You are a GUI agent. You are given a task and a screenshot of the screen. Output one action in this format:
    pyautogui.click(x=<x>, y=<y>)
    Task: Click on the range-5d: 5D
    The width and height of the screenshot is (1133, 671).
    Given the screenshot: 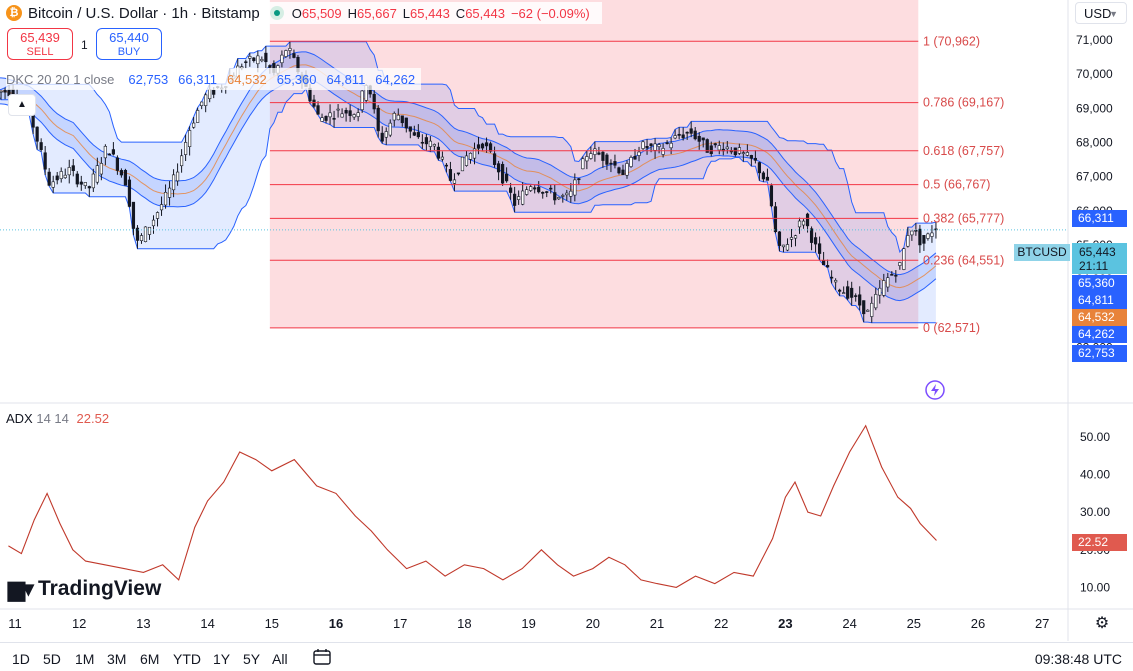 What is the action you would take?
    pyautogui.click(x=52, y=659)
    